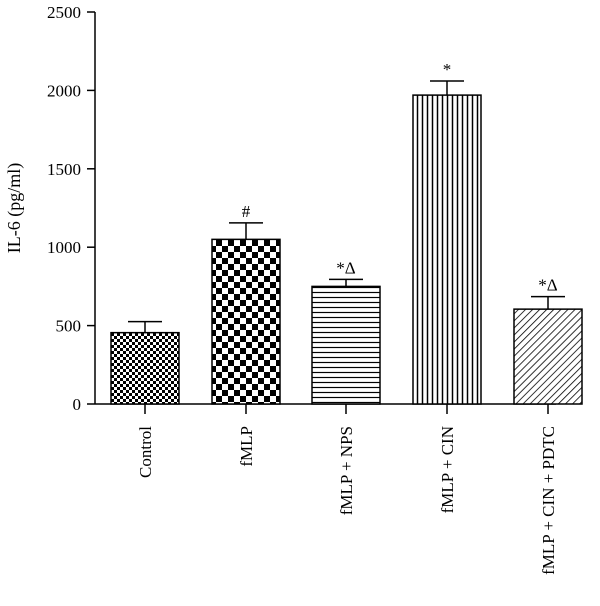 Image resolution: width=600 pixels, height=606 pixels. Describe the element at coordinates (346, 470) in the screenshot. I see `x-tick-label: fMLP + NPS` at that location.